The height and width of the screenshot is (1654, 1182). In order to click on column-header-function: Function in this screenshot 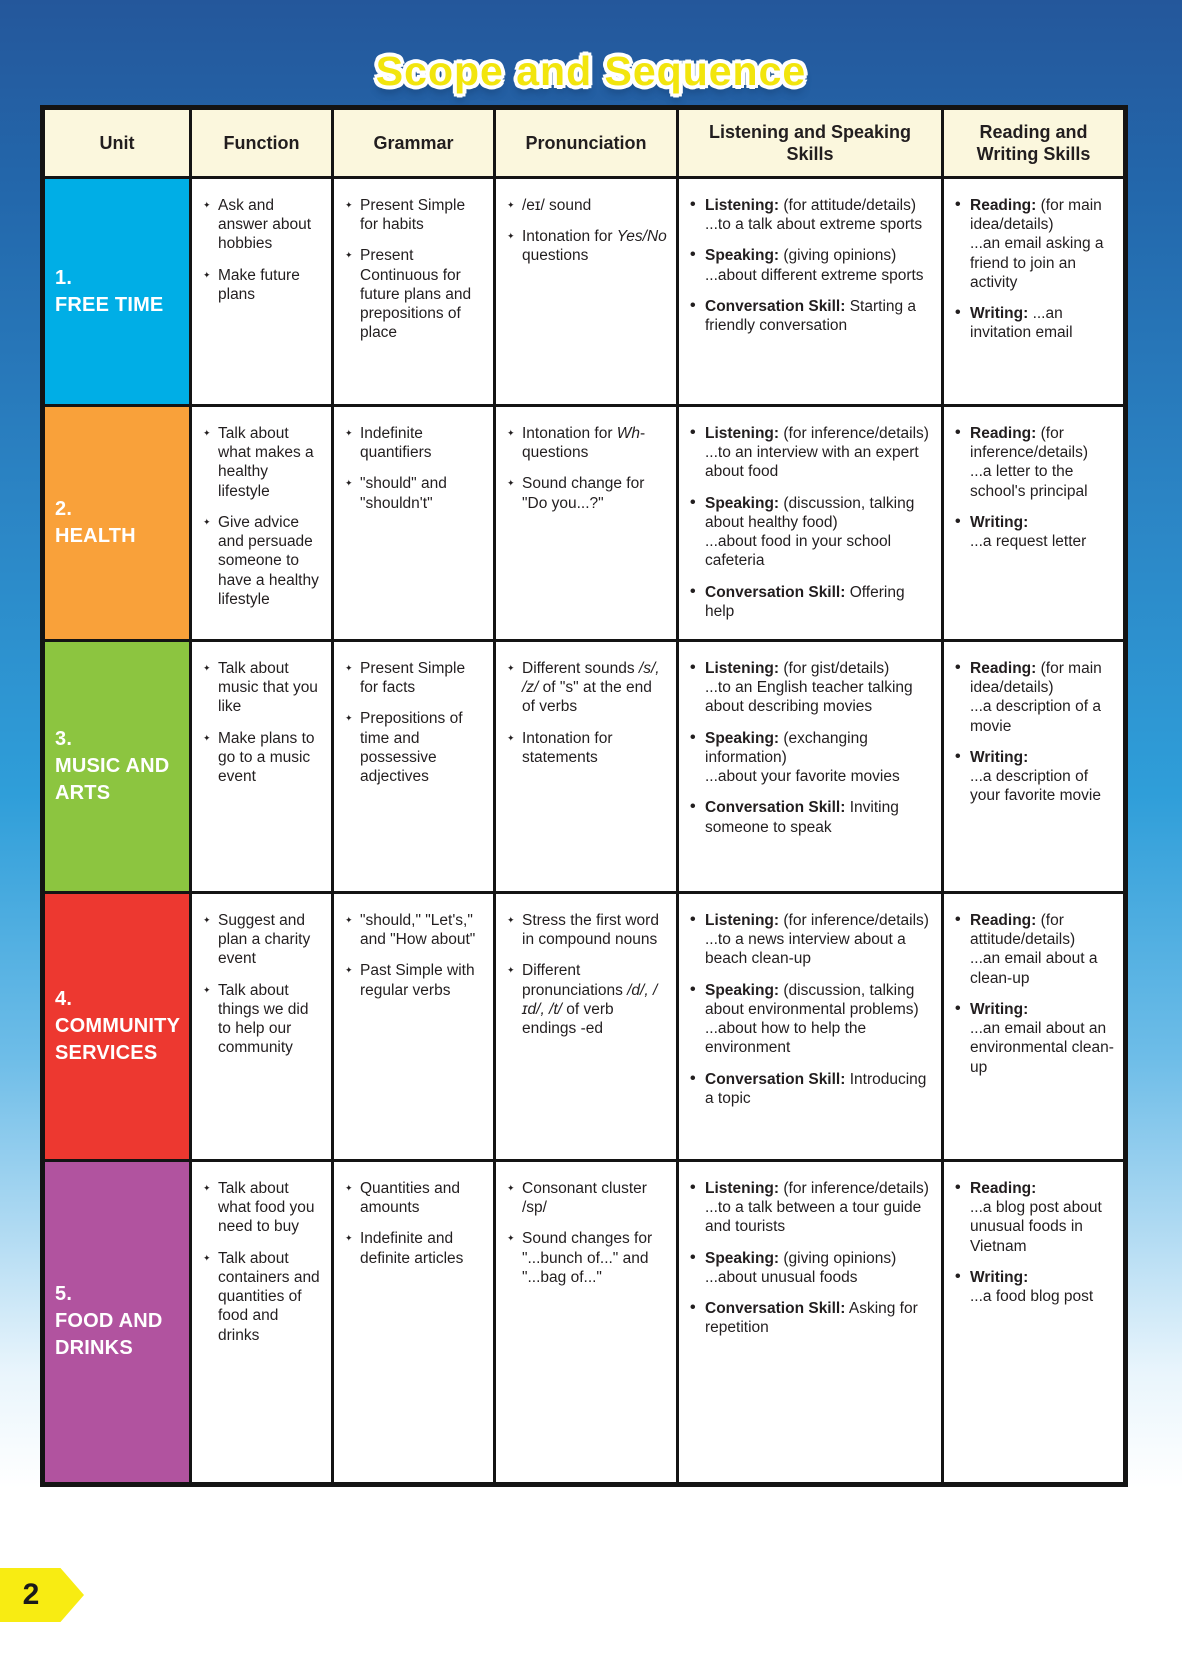, I will do `click(261, 142)`.